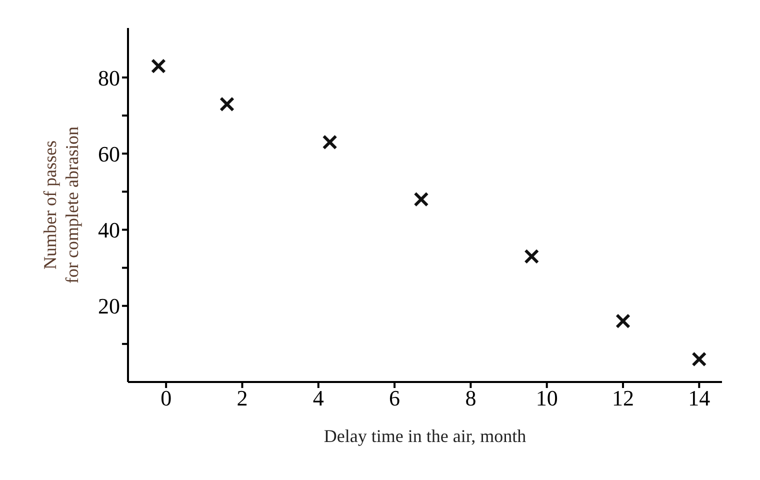 The image size is (760, 480). What do you see at coordinates (61, 205) in the screenshot?
I see `y-axis-title: Number of passes for complete abrasion` at bounding box center [61, 205].